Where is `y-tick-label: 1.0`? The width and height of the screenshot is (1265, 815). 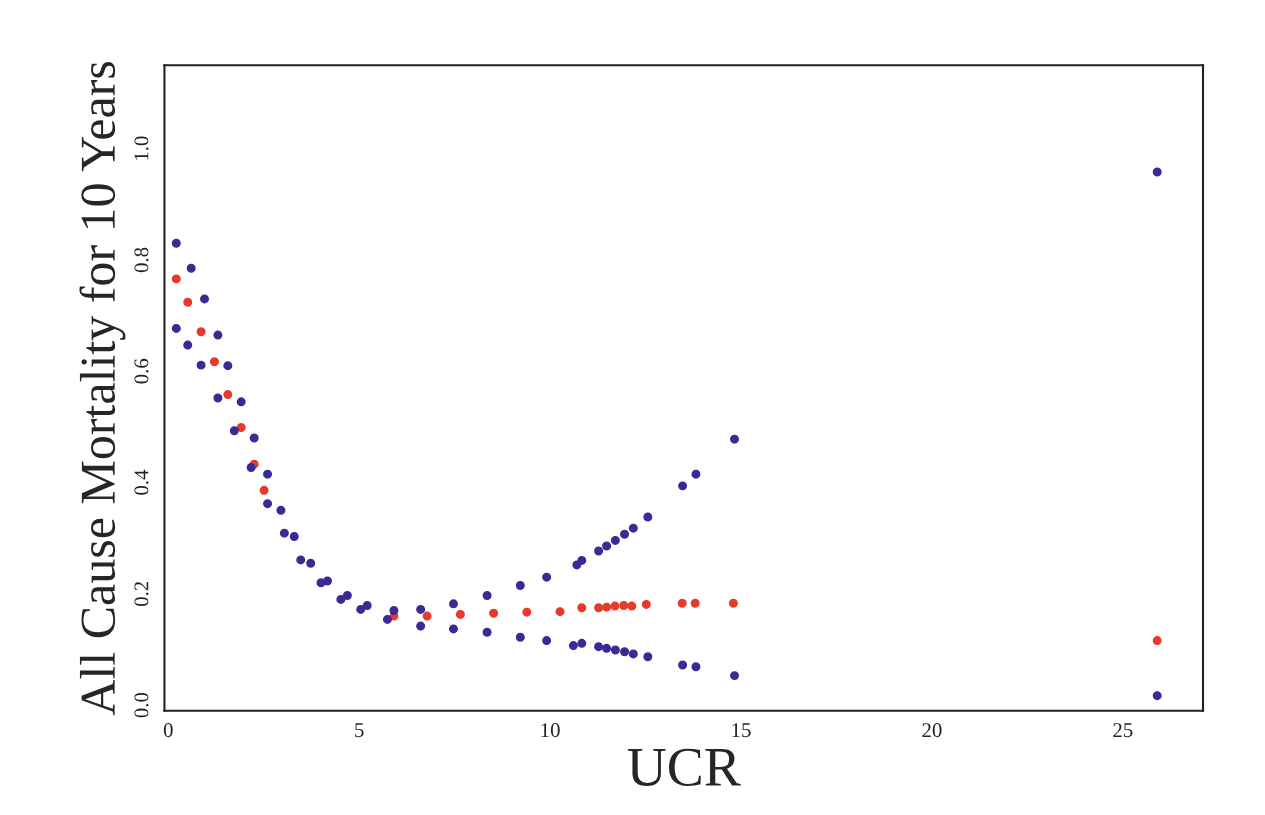
y-tick-label: 1.0 is located at coordinates (141, 148).